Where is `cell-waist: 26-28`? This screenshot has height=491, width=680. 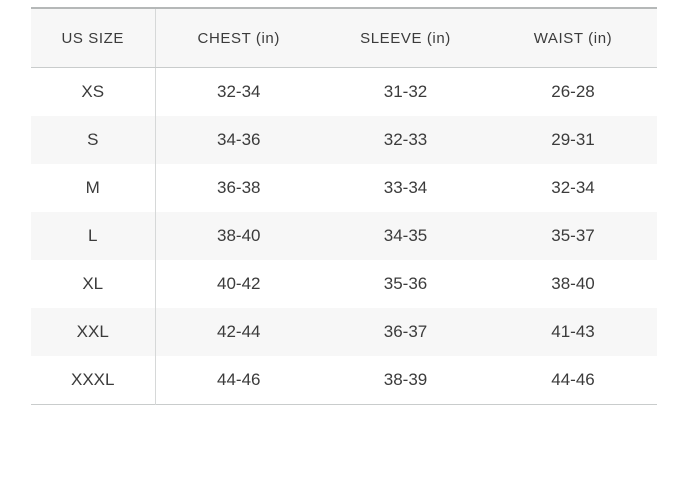
cell-waist: 26-28 is located at coordinates (573, 91).